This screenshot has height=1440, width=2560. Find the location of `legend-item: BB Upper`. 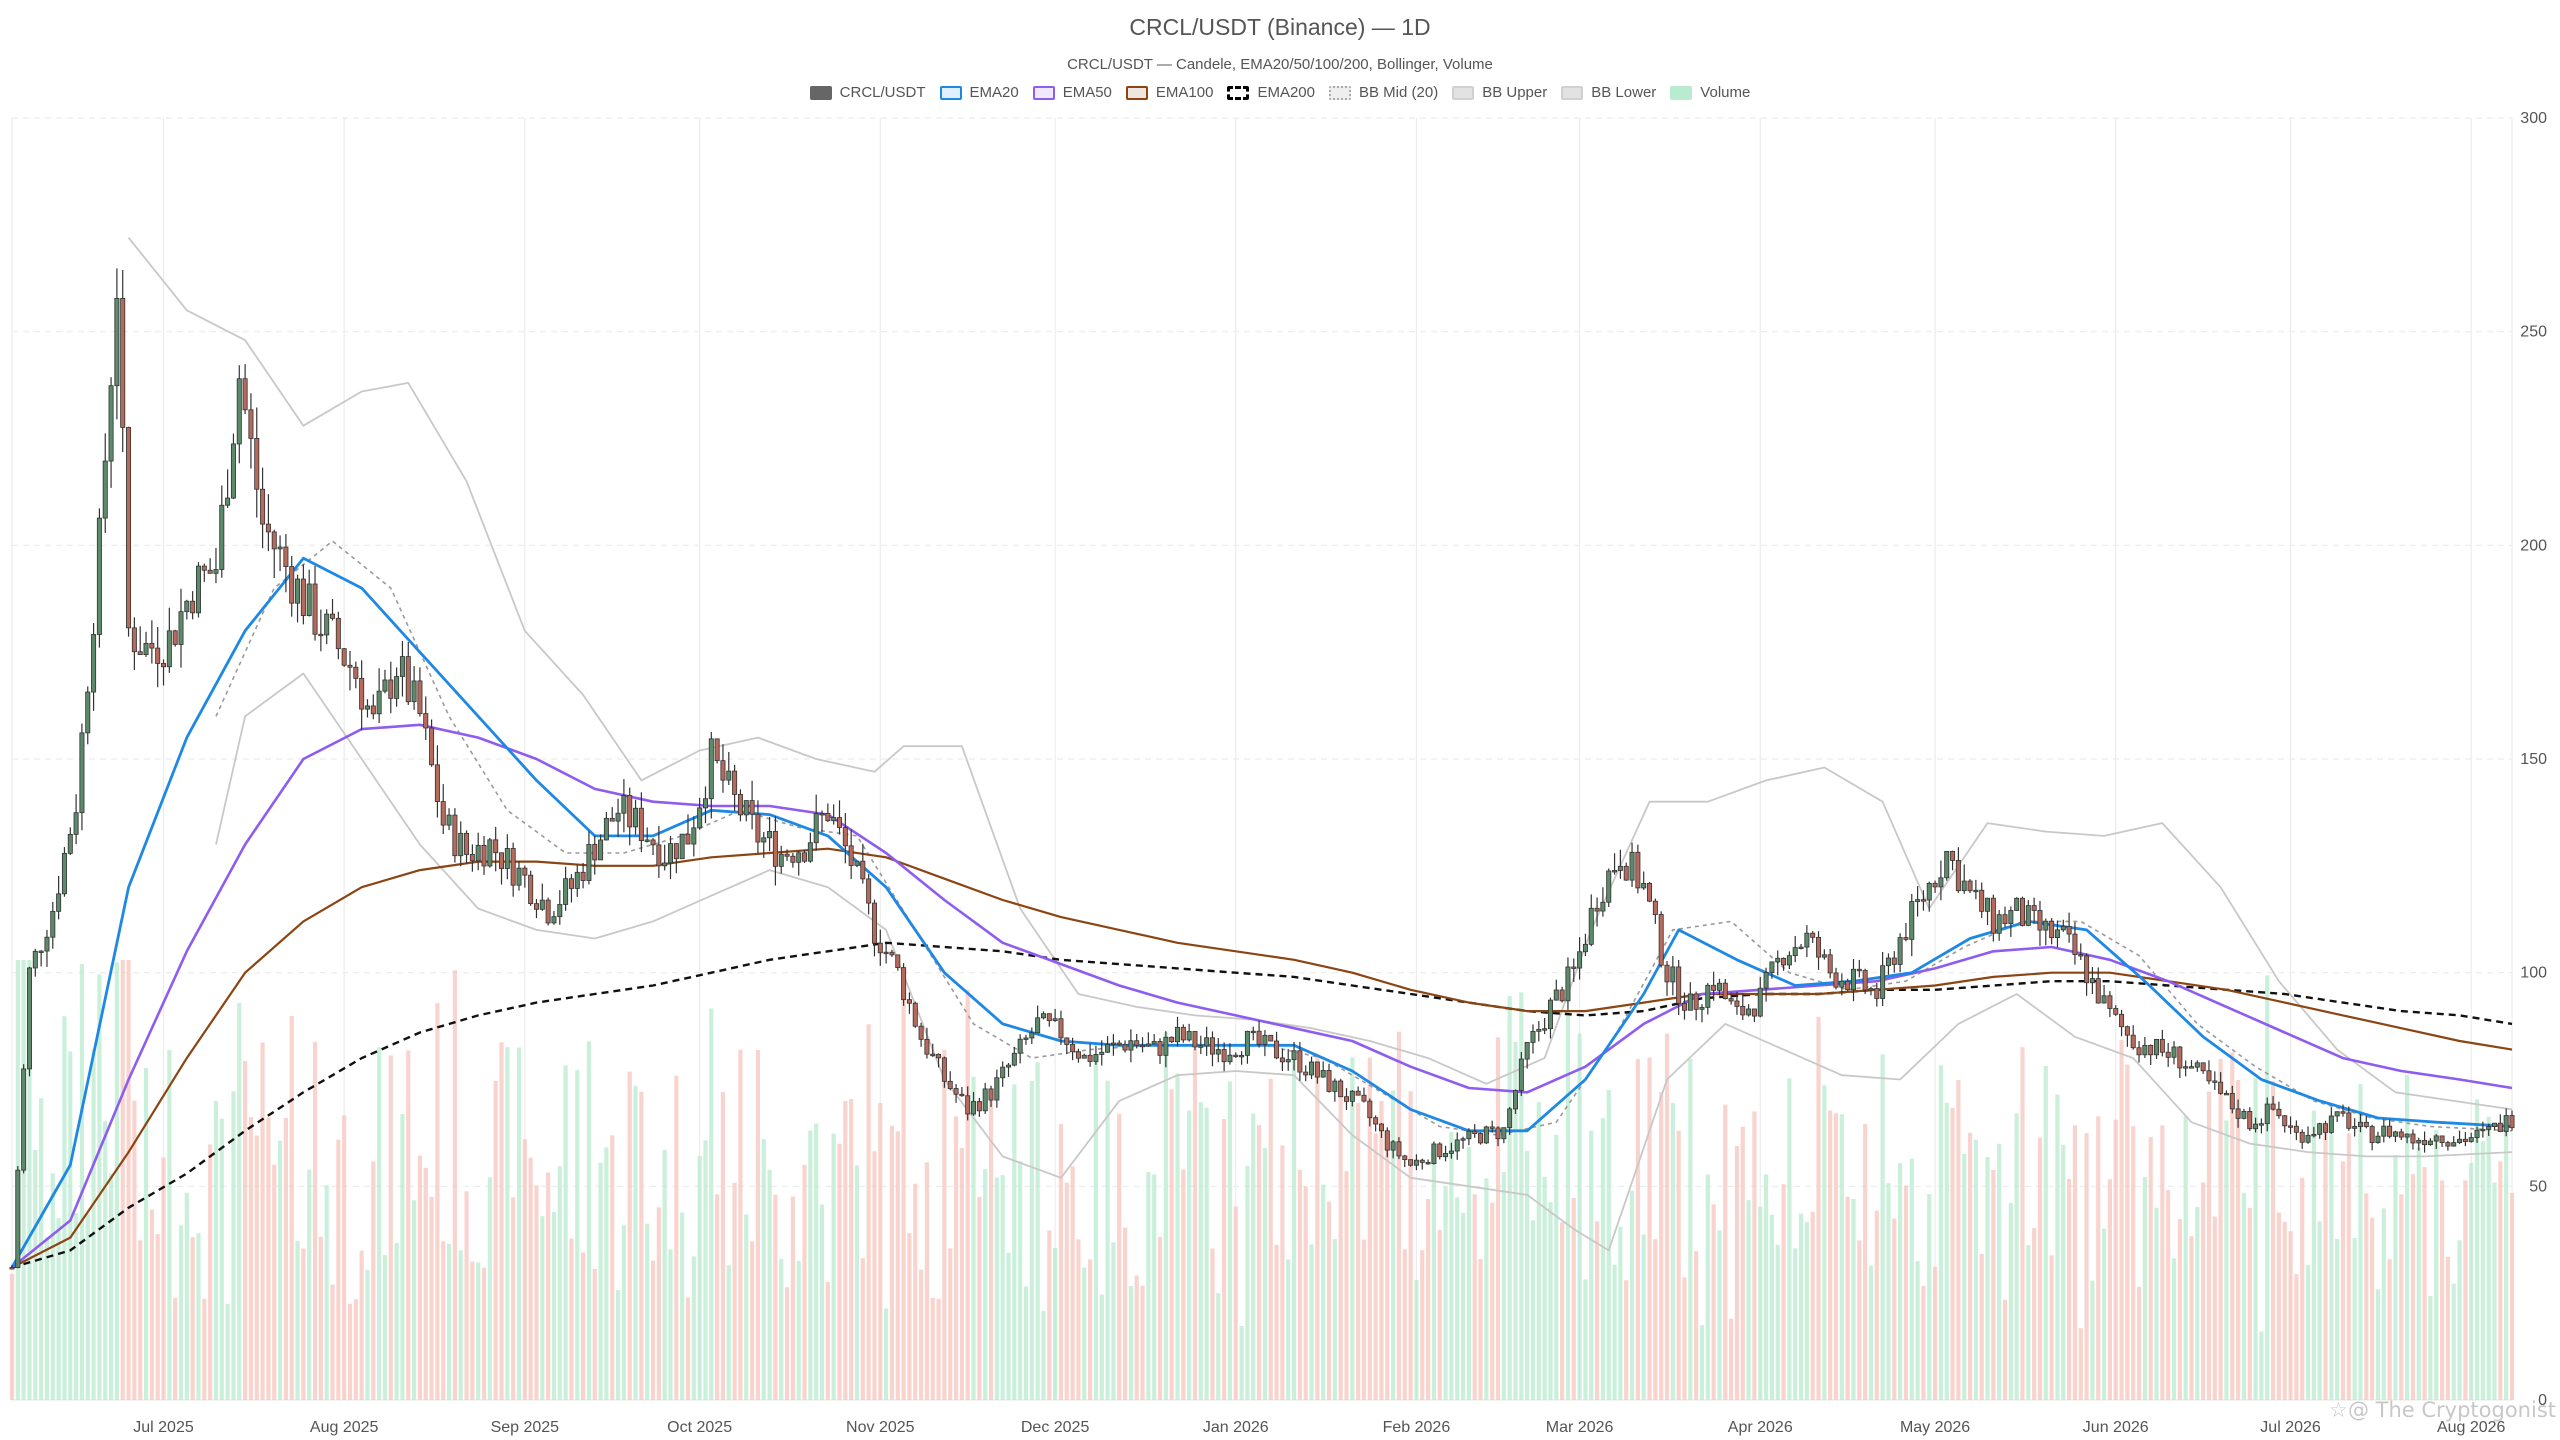

legend-item: BB Upper is located at coordinates (1499, 92).